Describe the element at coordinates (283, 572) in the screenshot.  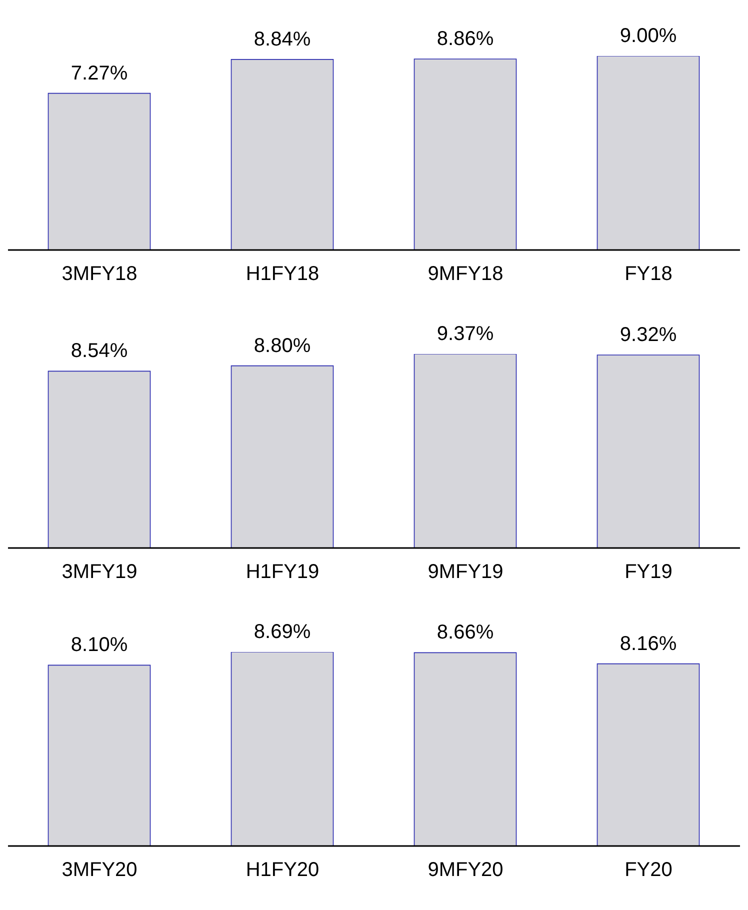
I see `x-tick-label: H1FY19` at that location.